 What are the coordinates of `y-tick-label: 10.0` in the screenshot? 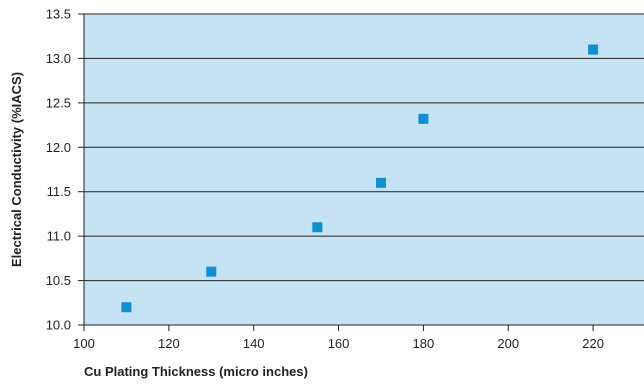 It's located at (58, 325).